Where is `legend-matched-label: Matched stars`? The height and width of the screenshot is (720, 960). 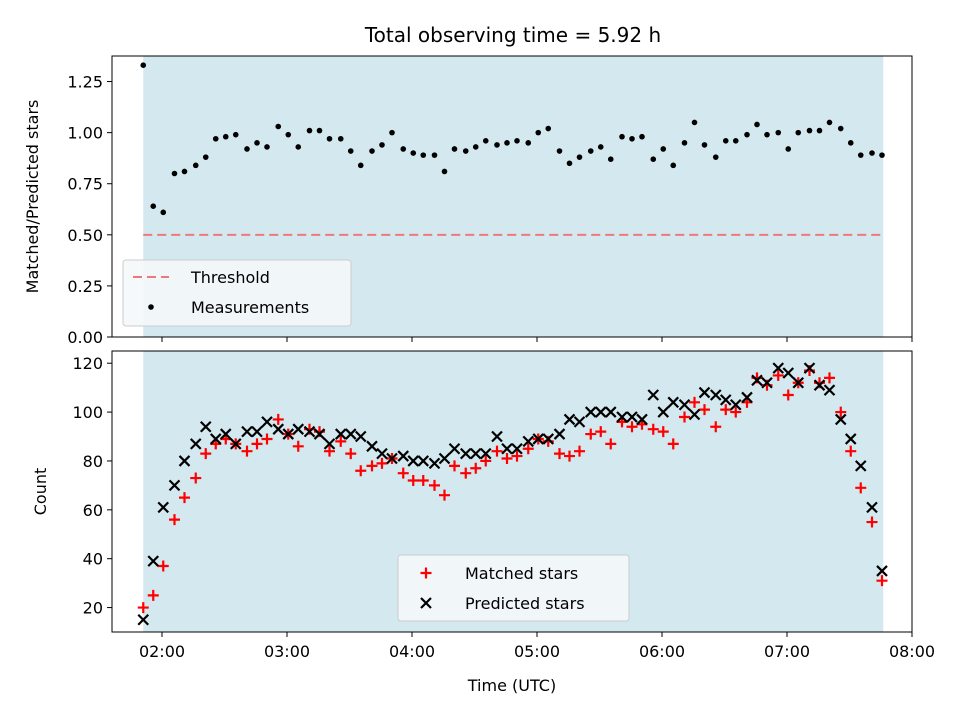
legend-matched-label: Matched stars is located at coordinates (521, 573).